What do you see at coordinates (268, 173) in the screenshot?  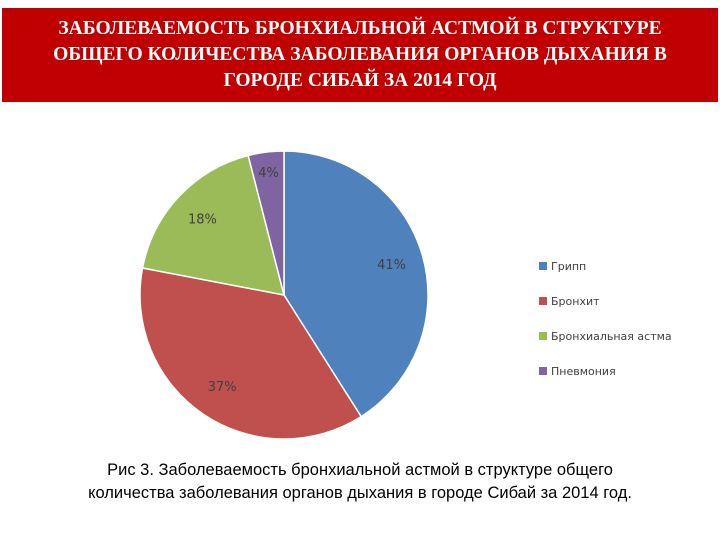 I see `data-label-4: 4%` at bounding box center [268, 173].